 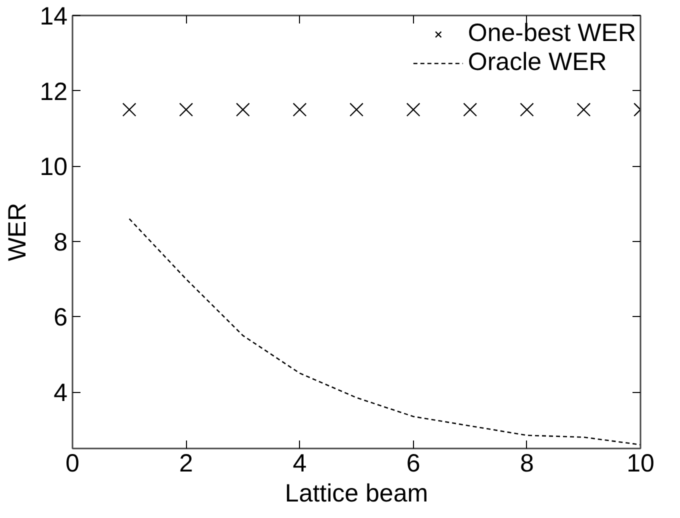 What do you see at coordinates (356, 494) in the screenshot?
I see `x-axis-title: Lattice beam` at bounding box center [356, 494].